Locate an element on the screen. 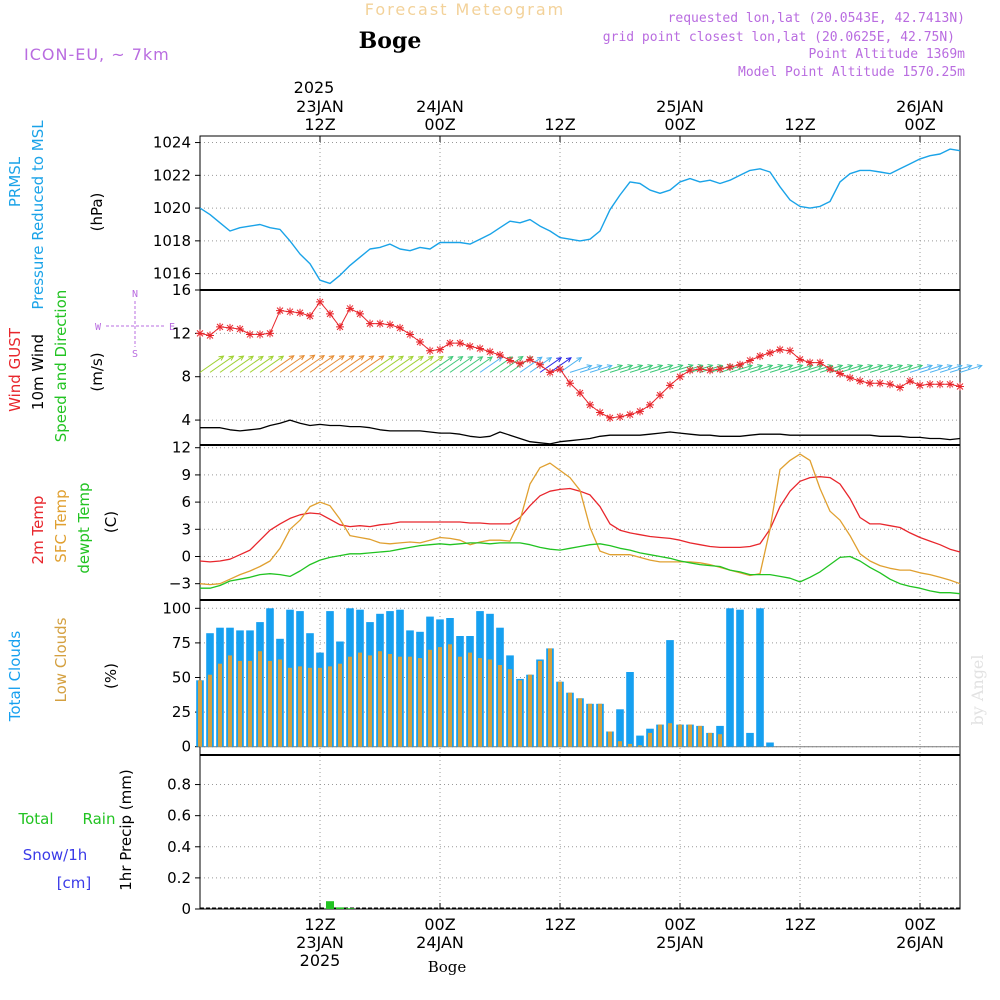 The width and height of the screenshot is (1000, 1000). top-time-label: 25JAN is located at coordinates (680, 106).